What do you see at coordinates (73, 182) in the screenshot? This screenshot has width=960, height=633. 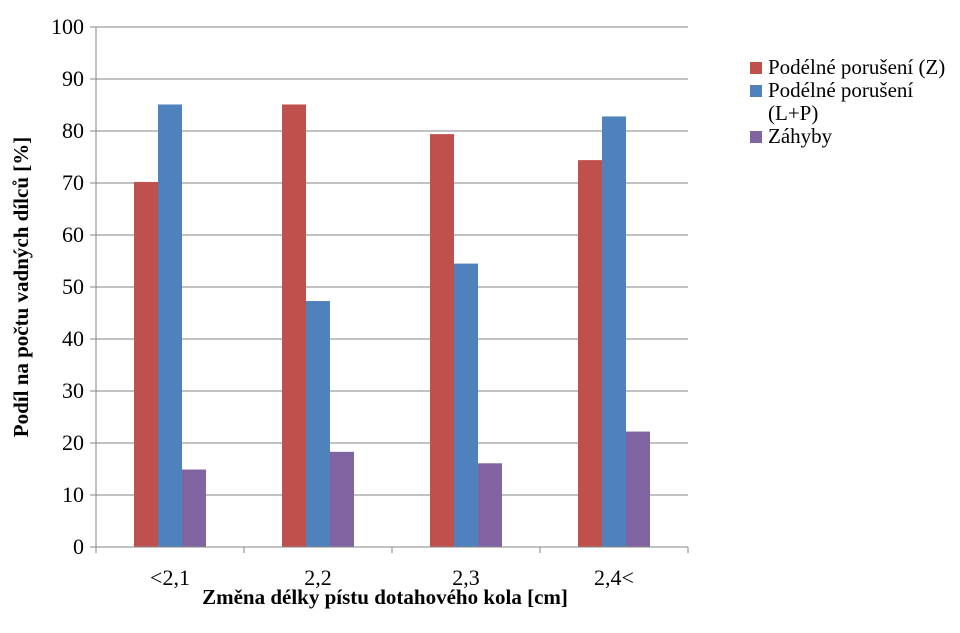 I see `y-tick-label: 70` at bounding box center [73, 182].